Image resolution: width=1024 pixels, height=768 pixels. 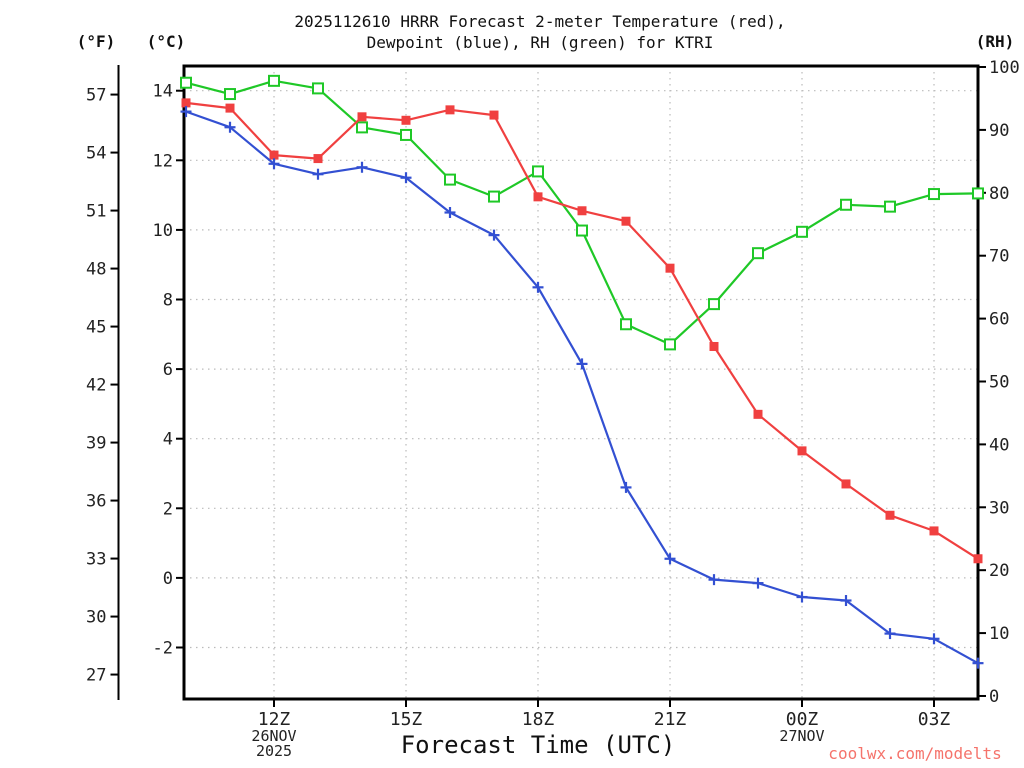 I want to click on celsius-tick-label: 8, so click(x=168, y=301).